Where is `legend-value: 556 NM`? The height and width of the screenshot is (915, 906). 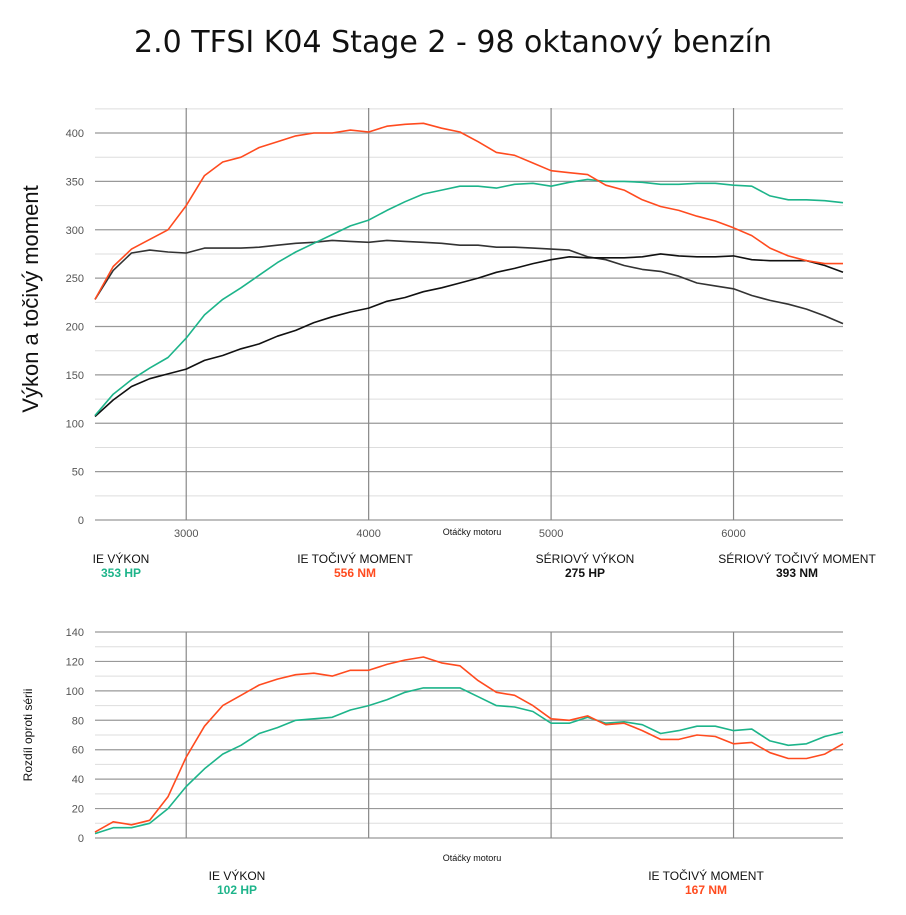
legend-value: 556 NM is located at coordinates (355, 573).